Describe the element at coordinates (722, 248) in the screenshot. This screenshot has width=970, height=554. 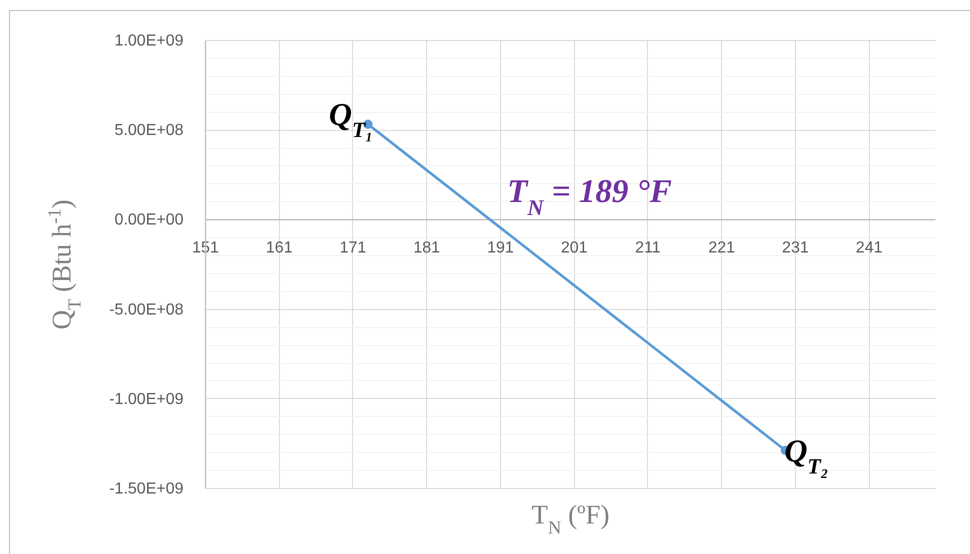
I see `x-tick-label: 221` at that location.